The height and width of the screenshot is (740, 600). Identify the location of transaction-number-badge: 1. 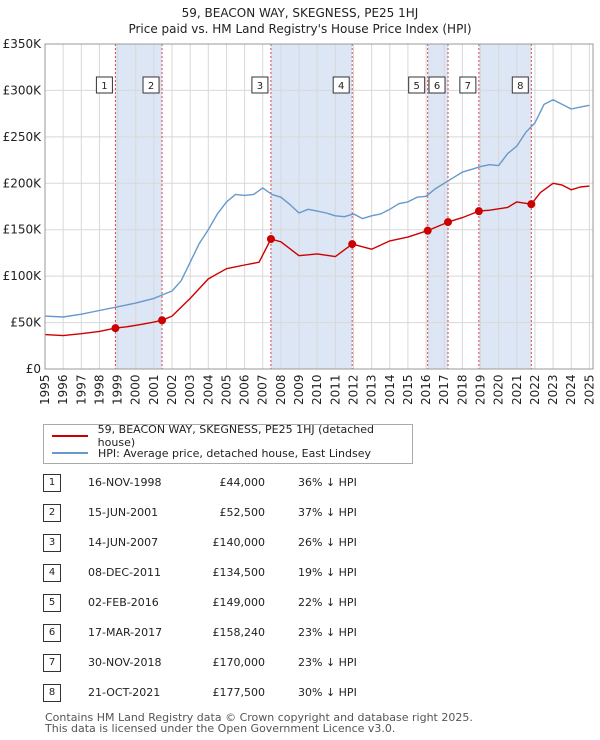
(52, 483).